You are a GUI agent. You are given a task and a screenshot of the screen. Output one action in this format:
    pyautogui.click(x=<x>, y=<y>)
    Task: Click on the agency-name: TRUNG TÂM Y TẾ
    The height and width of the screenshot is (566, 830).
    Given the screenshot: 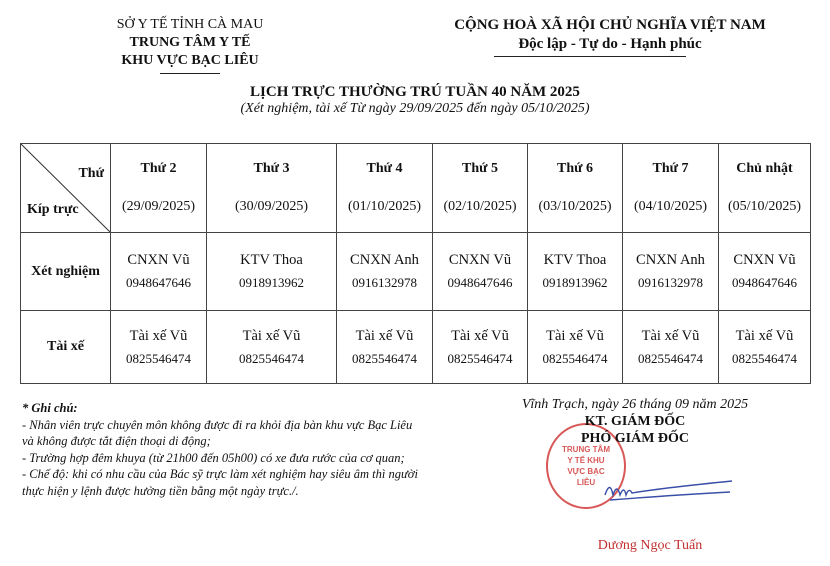 What is the action you would take?
    pyautogui.click(x=190, y=42)
    